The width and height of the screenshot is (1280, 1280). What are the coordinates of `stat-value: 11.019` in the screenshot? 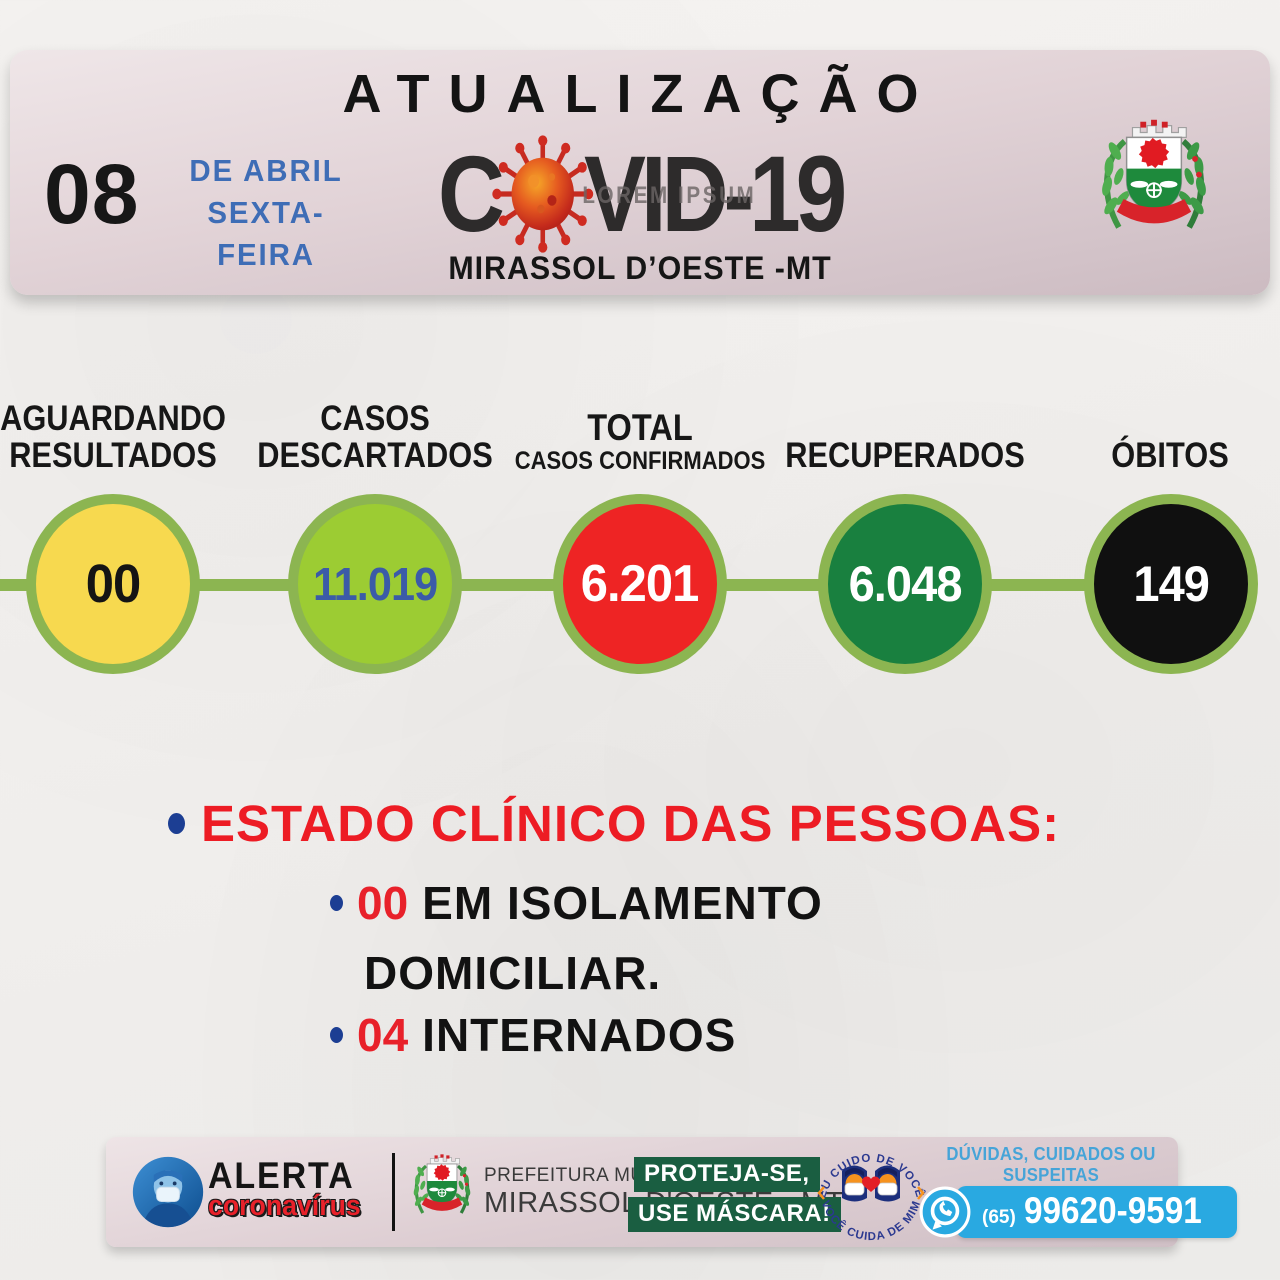 It's located at (375, 584).